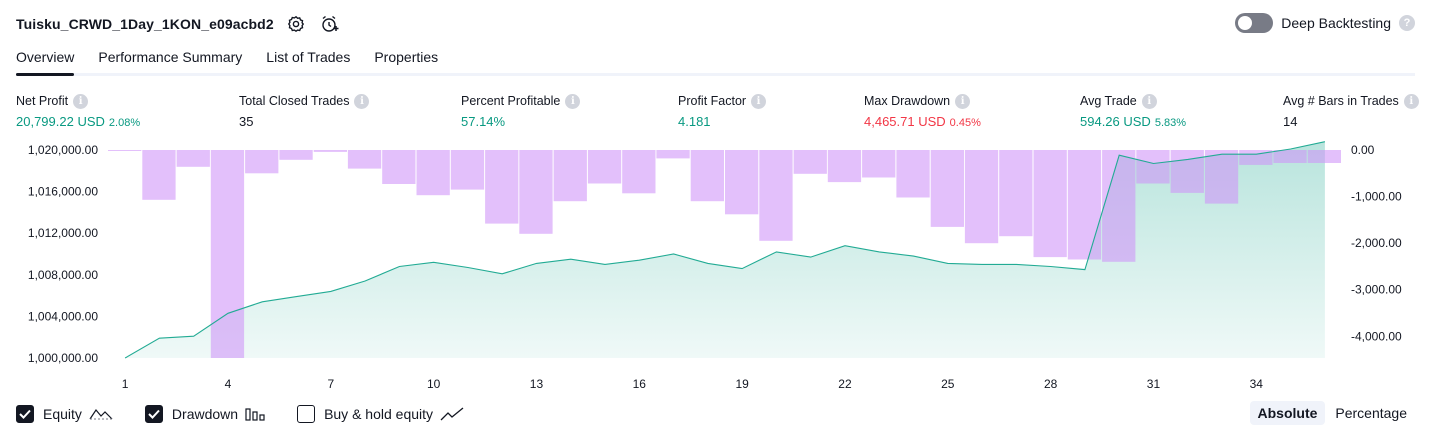  I want to click on legend-drawdown: Drawdown, so click(204, 414).